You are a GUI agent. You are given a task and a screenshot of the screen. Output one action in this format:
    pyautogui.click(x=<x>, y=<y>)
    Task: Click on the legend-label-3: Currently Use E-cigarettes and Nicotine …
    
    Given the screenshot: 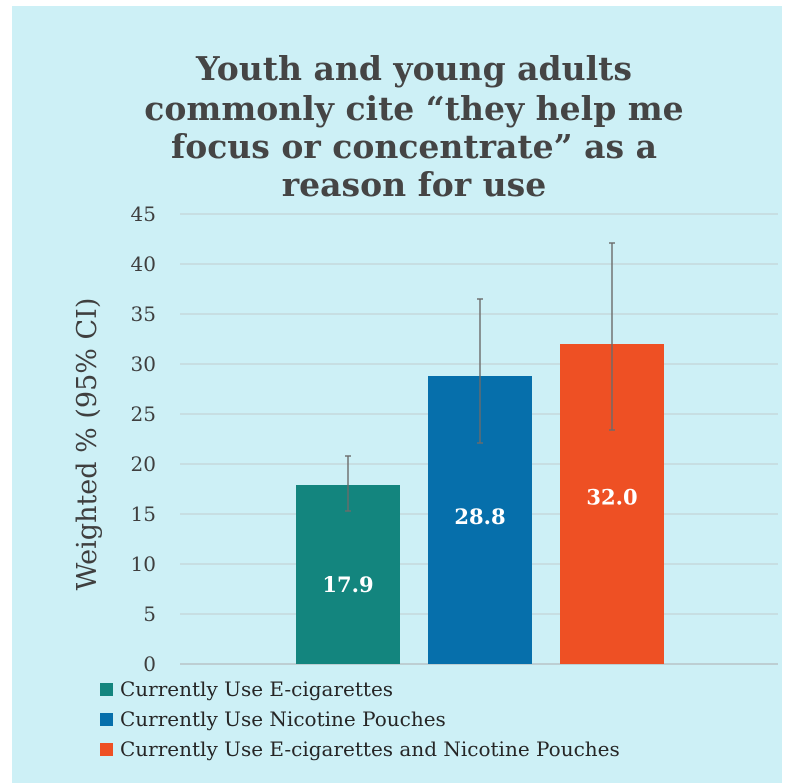 What is the action you would take?
    pyautogui.click(x=370, y=749)
    